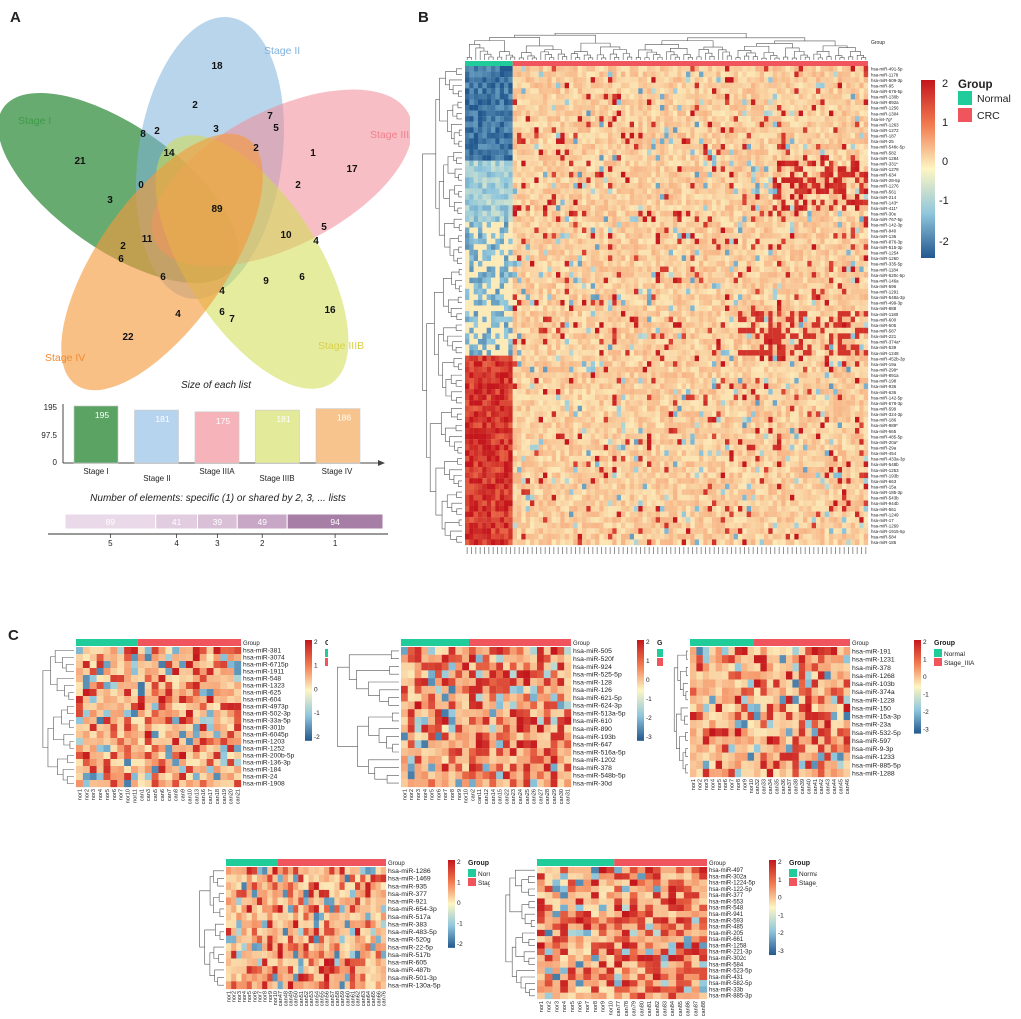  Describe the element at coordinates (266, 281) in the screenshot. I see `venn-count: 9` at that location.